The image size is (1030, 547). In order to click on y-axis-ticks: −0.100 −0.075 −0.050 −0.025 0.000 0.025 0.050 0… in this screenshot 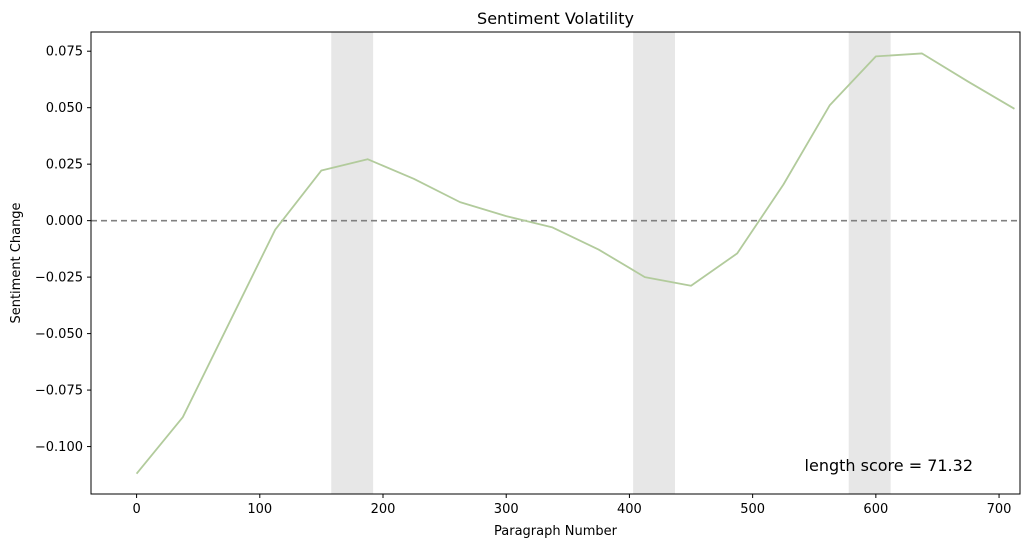, I will do `click(63, 250)`.